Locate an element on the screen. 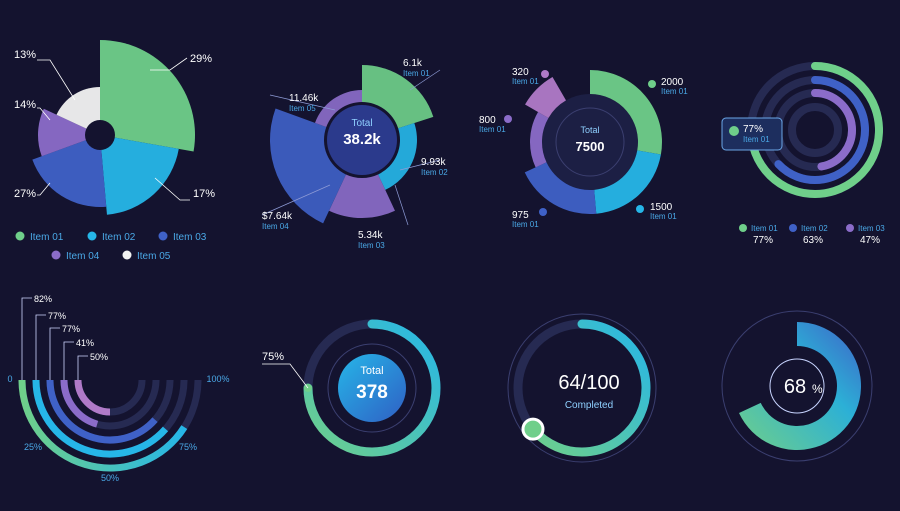  chart8-outer-ring is located at coordinates (797, 386).